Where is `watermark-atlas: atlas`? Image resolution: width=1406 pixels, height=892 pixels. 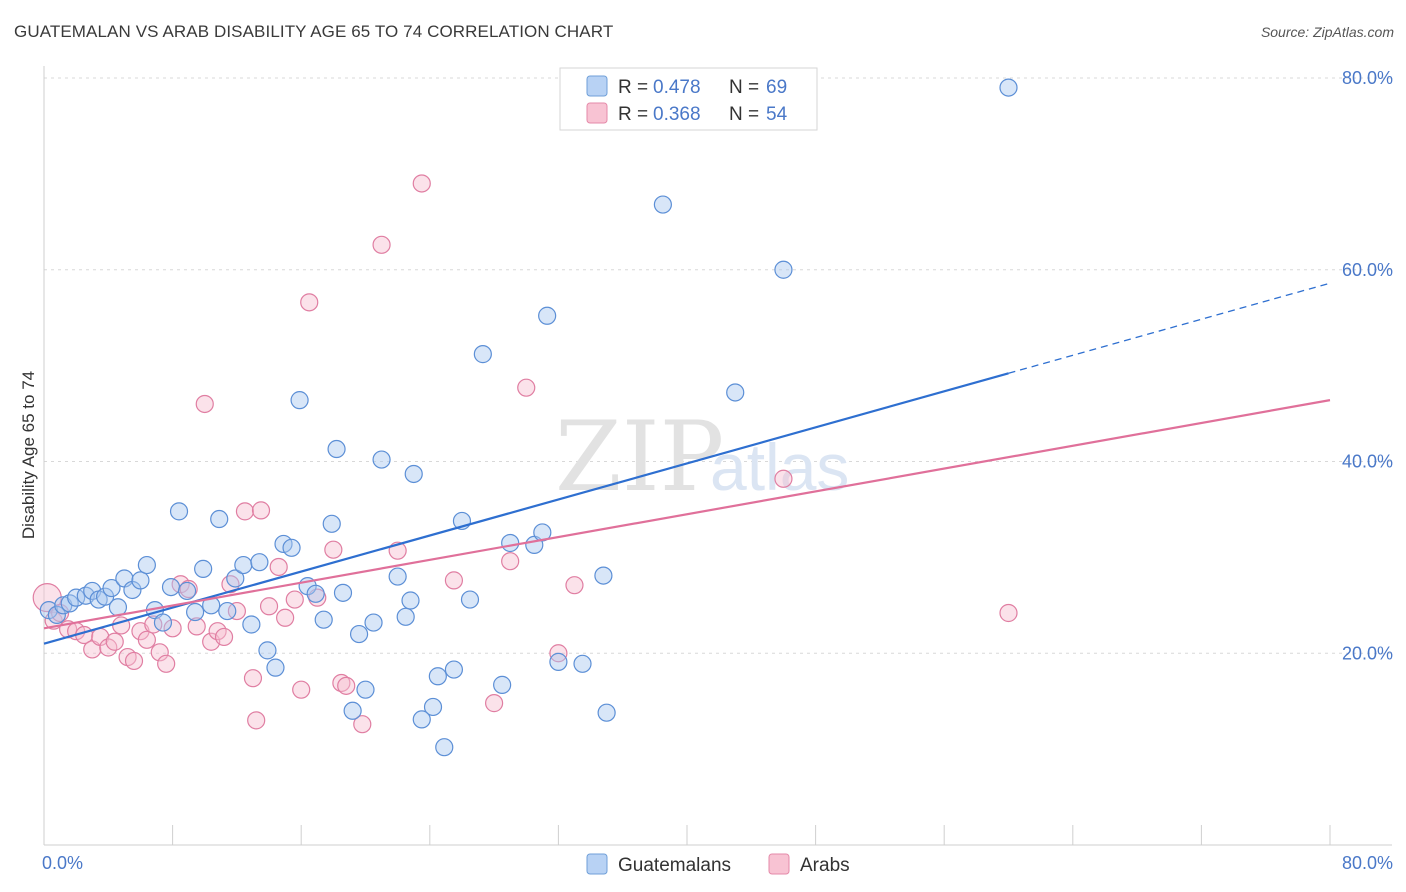
watermark-atlas: atlas is located at coordinates (779, 467).